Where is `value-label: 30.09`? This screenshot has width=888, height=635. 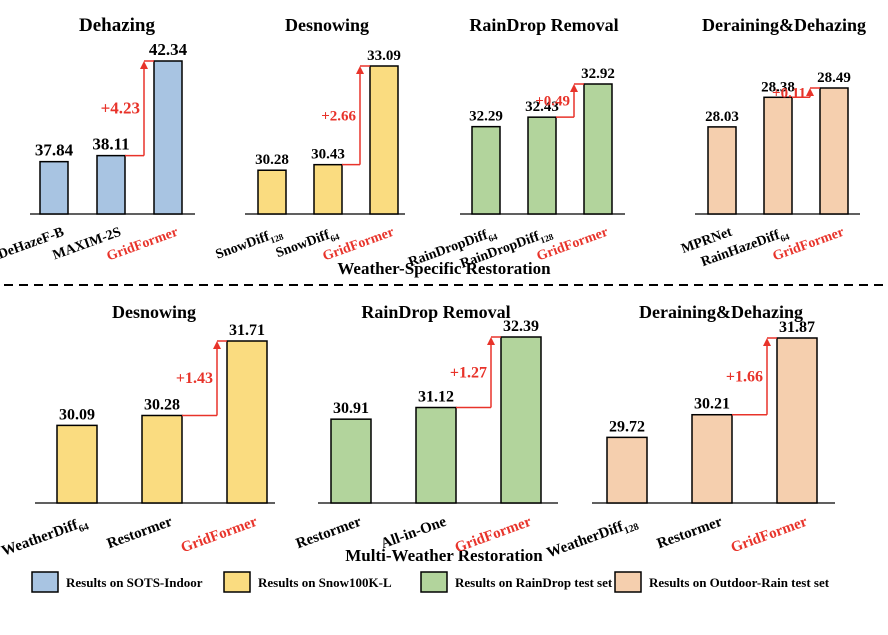
value-label: 30.09 is located at coordinates (77, 414).